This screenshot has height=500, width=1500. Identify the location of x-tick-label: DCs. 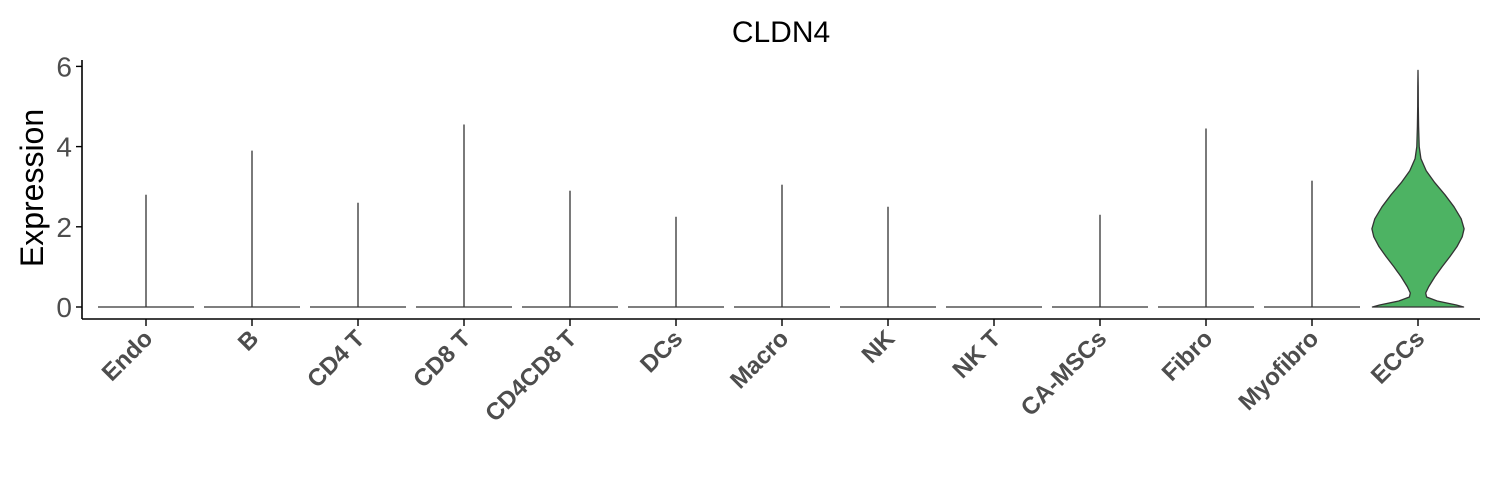
(661, 351).